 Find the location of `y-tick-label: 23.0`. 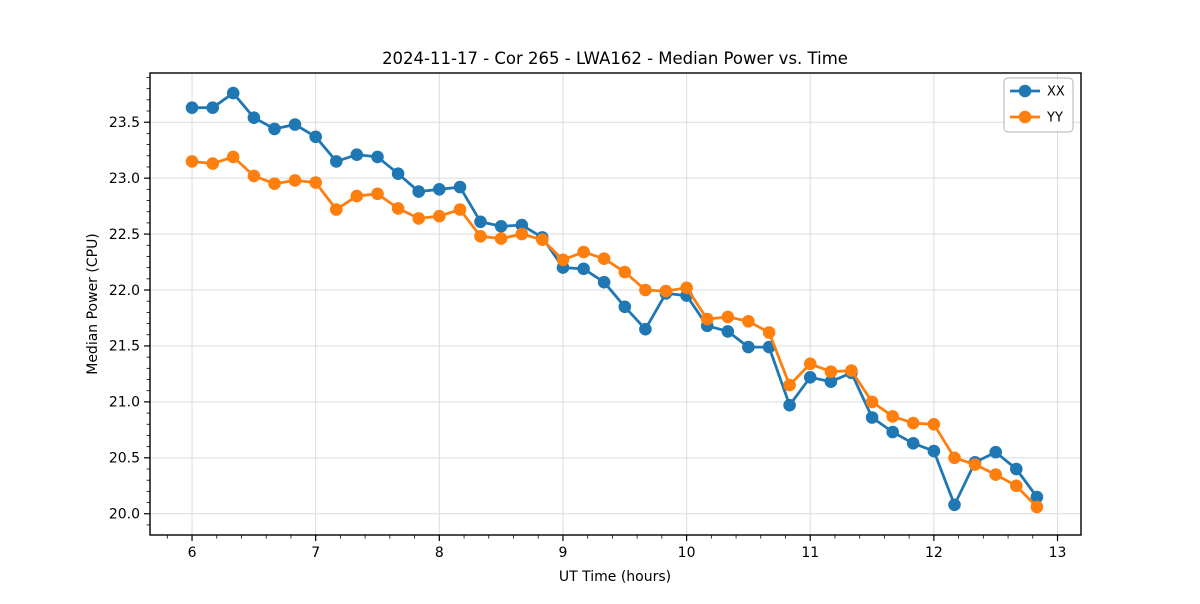

y-tick-label: 23.0 is located at coordinates (124, 179).